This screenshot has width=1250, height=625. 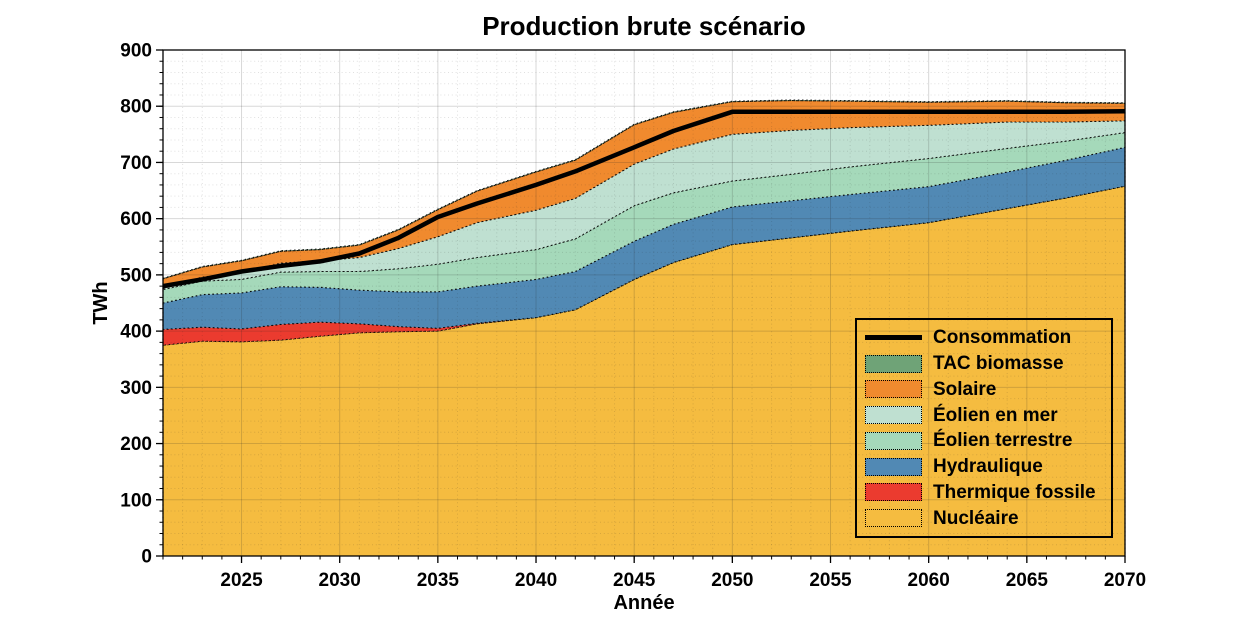 I want to click on y-tick-label: 800, so click(x=136, y=107).